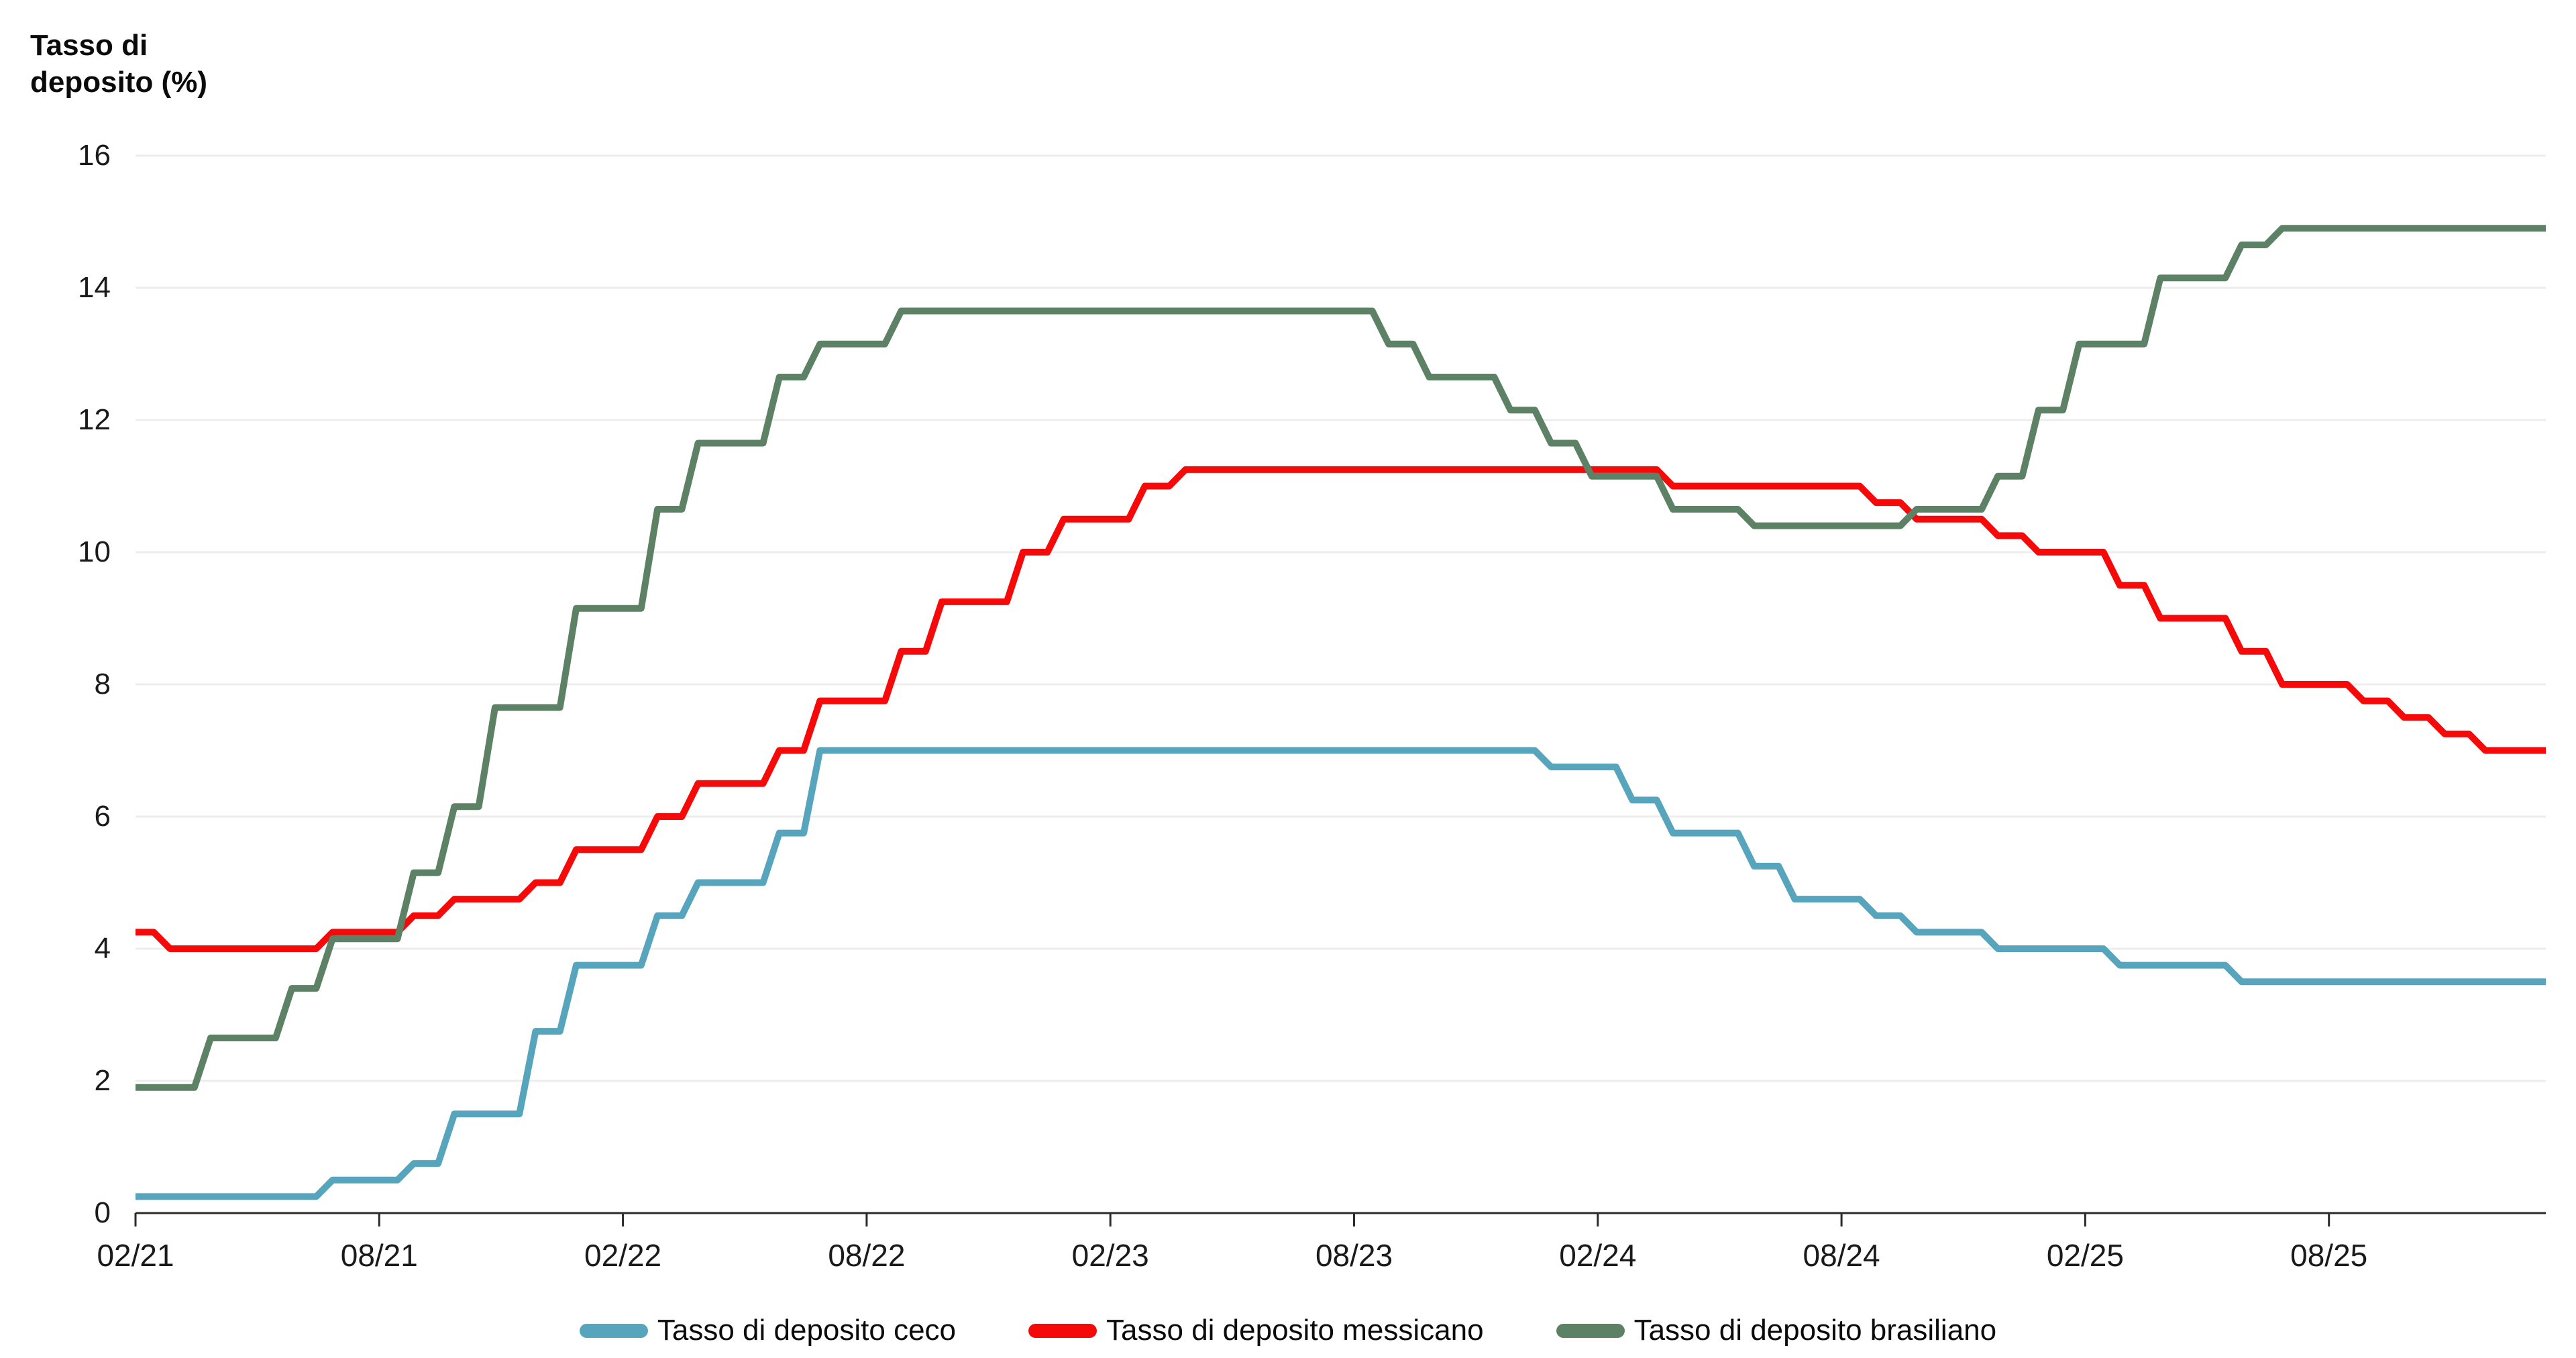 This screenshot has height=1358, width=2576. I want to click on x-tick-label-08-21: 08/21, so click(379, 1255).